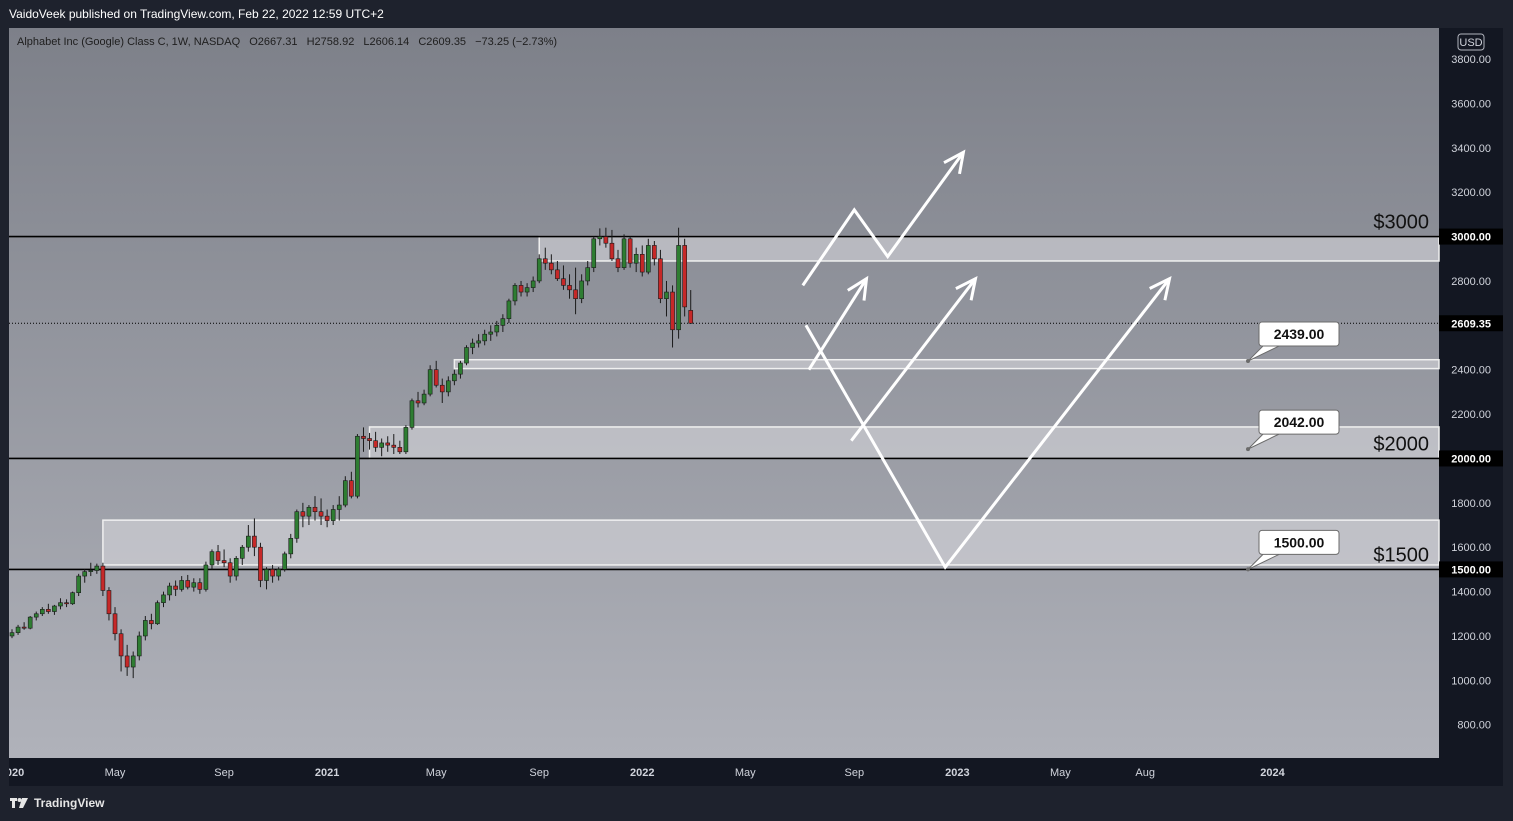 The image size is (1513, 821). Describe the element at coordinates (1471, 60) in the screenshot. I see `price-tick-label: 3800.00` at that location.